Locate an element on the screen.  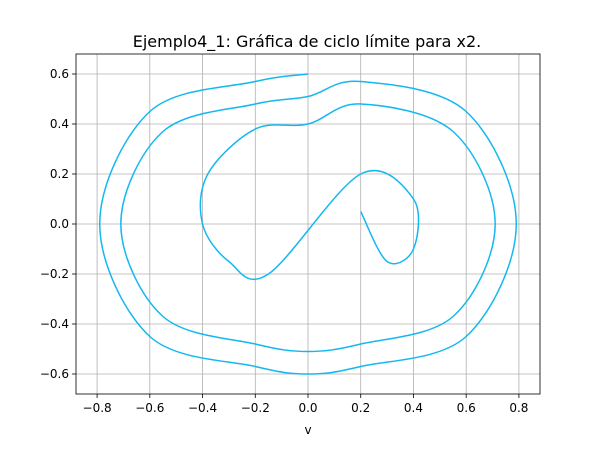
y-tick-label: 0.0 is located at coordinates (59, 224).